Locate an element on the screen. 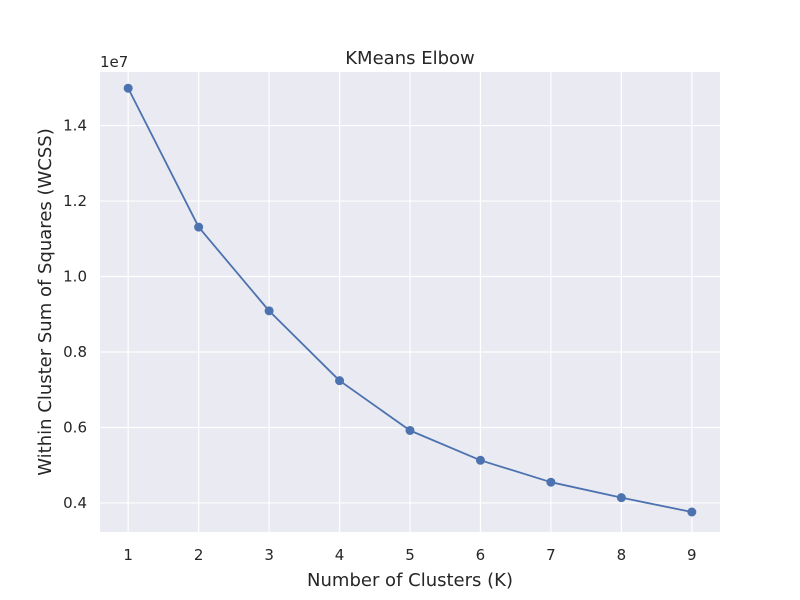  x-tick-label: 8 is located at coordinates (622, 555).